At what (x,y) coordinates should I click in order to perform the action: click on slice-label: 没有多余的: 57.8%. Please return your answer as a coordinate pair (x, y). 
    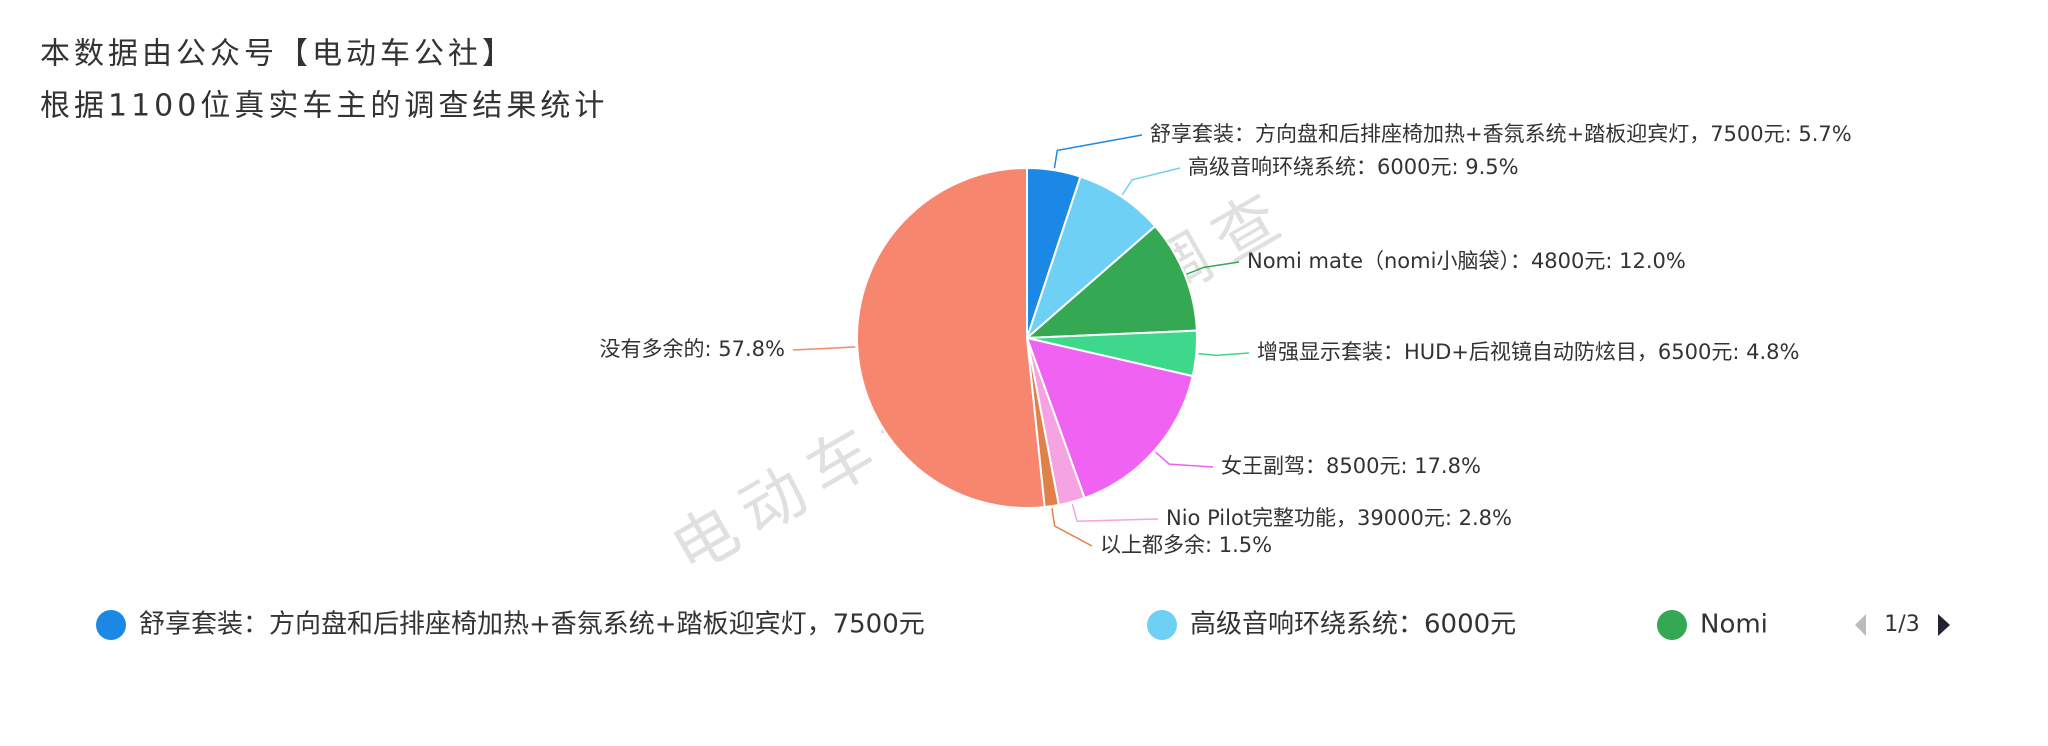
    Looking at the image, I should click on (692, 349).